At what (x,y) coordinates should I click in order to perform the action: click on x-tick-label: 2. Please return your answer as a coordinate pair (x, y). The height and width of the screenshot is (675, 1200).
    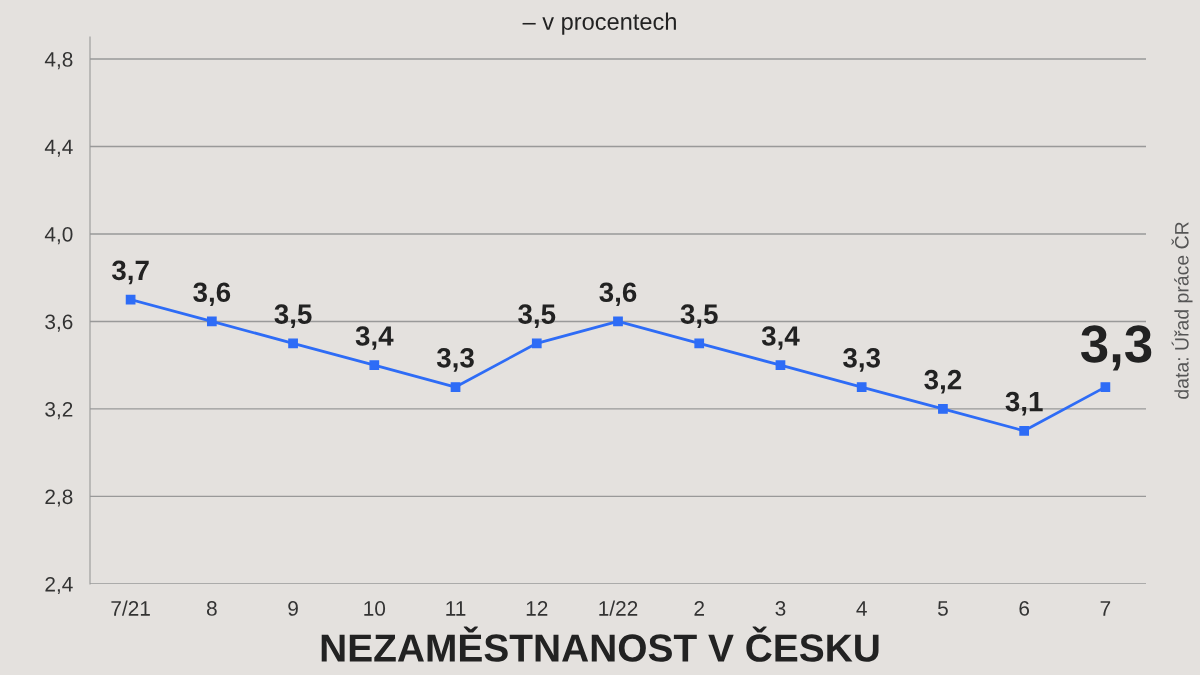
    Looking at the image, I should click on (699, 608).